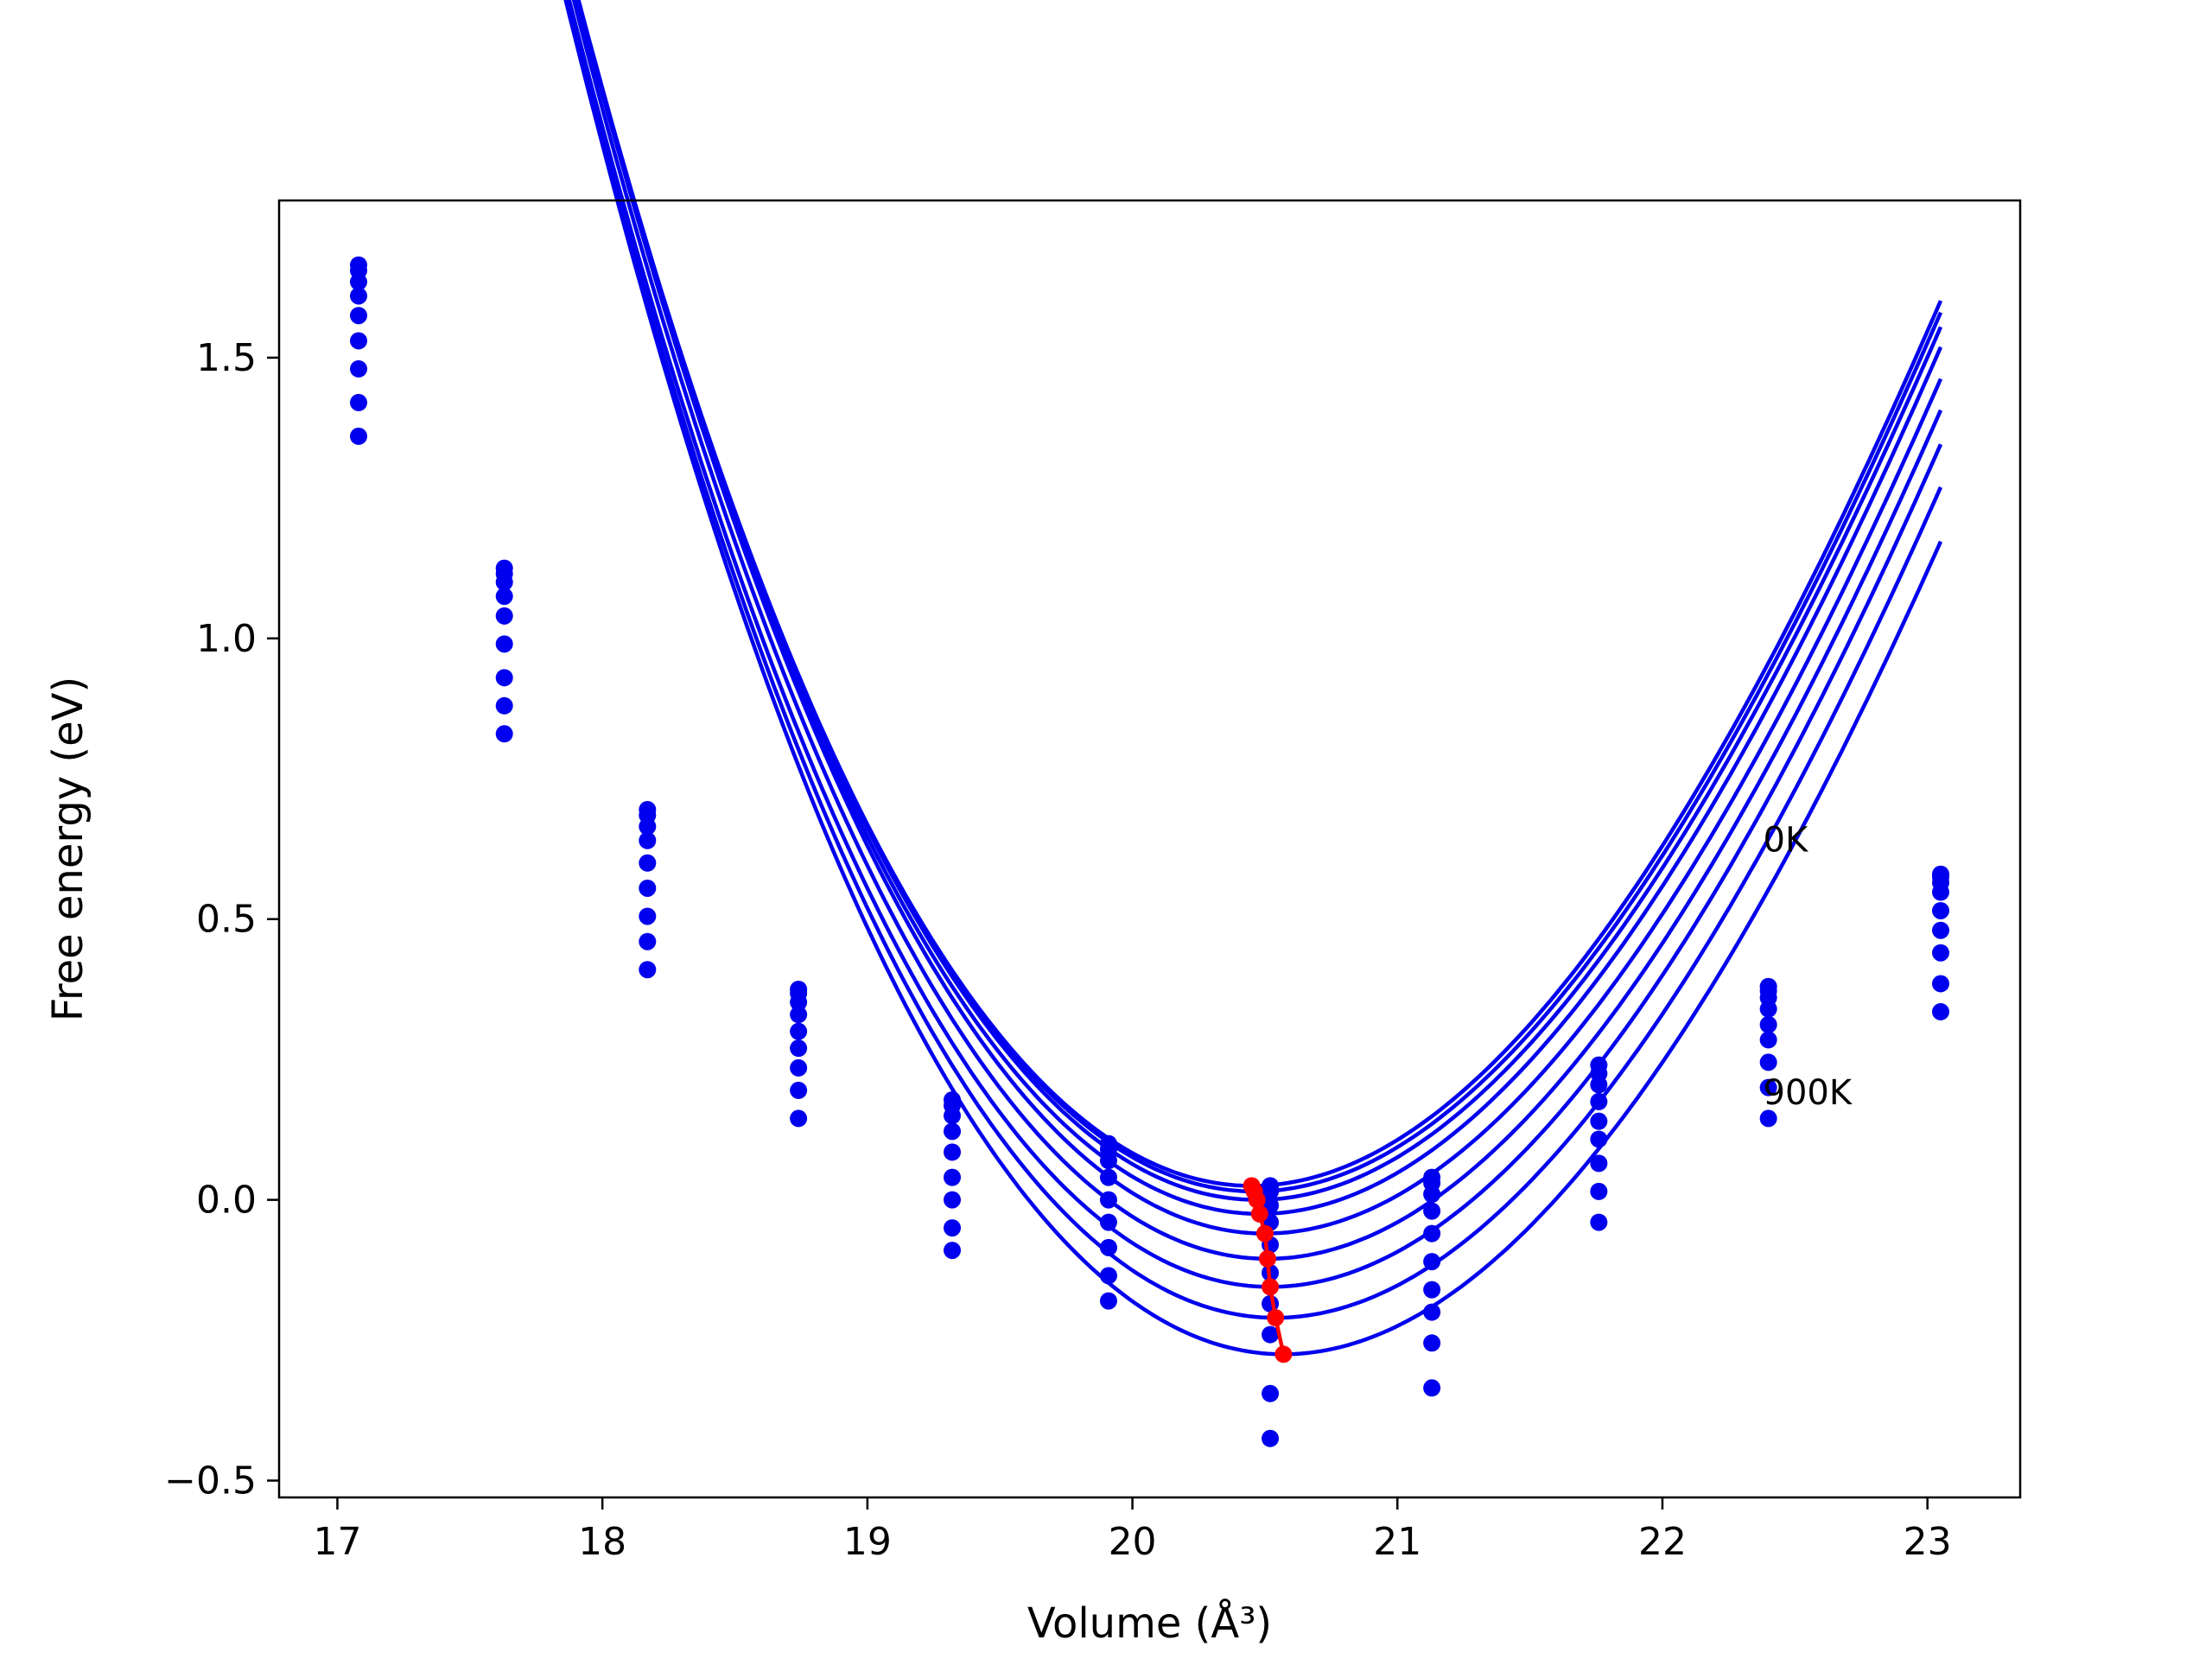  Describe the element at coordinates (1808, 967) in the screenshot. I see `annotations-layer: 0K 900K` at that location.